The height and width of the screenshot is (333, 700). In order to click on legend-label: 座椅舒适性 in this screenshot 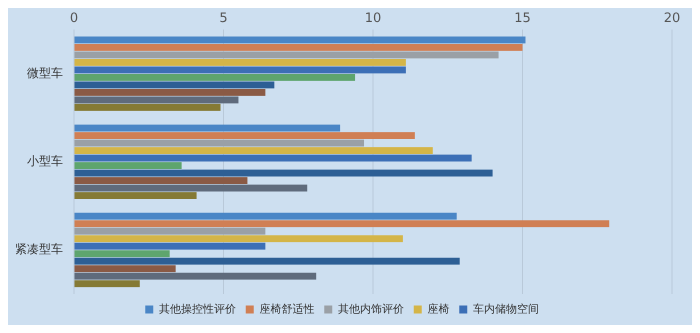, I will do `click(286, 309)`.